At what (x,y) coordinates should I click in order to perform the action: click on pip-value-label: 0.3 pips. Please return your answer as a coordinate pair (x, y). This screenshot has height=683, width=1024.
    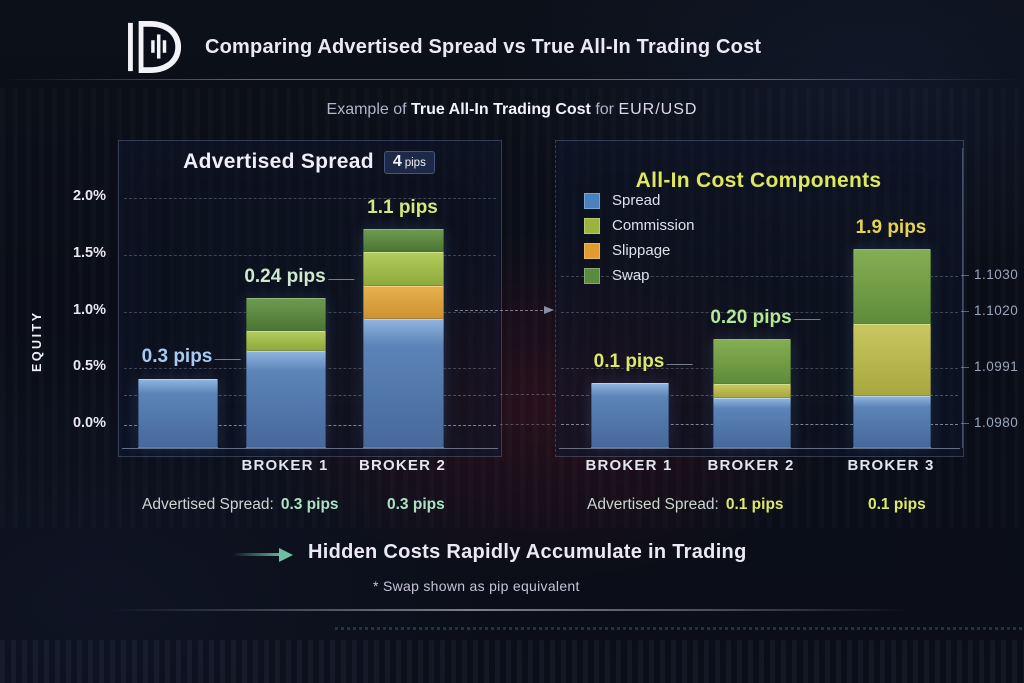
    Looking at the image, I should click on (191, 357).